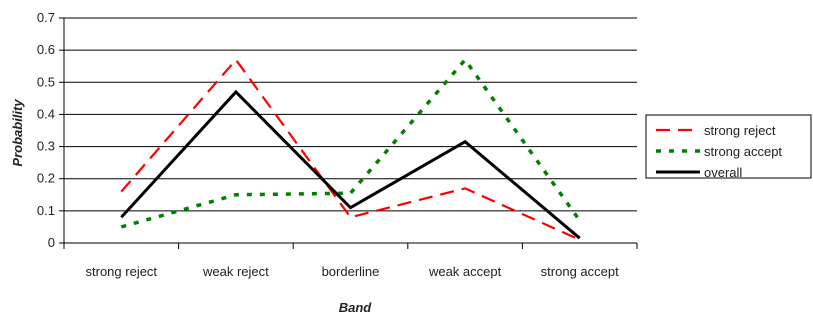 The height and width of the screenshot is (320, 813). What do you see at coordinates (51, 130) in the screenshot?
I see `y-axis: 0 0.1 0.2 0.3 0.4 0.5 0.6 0.7` at bounding box center [51, 130].